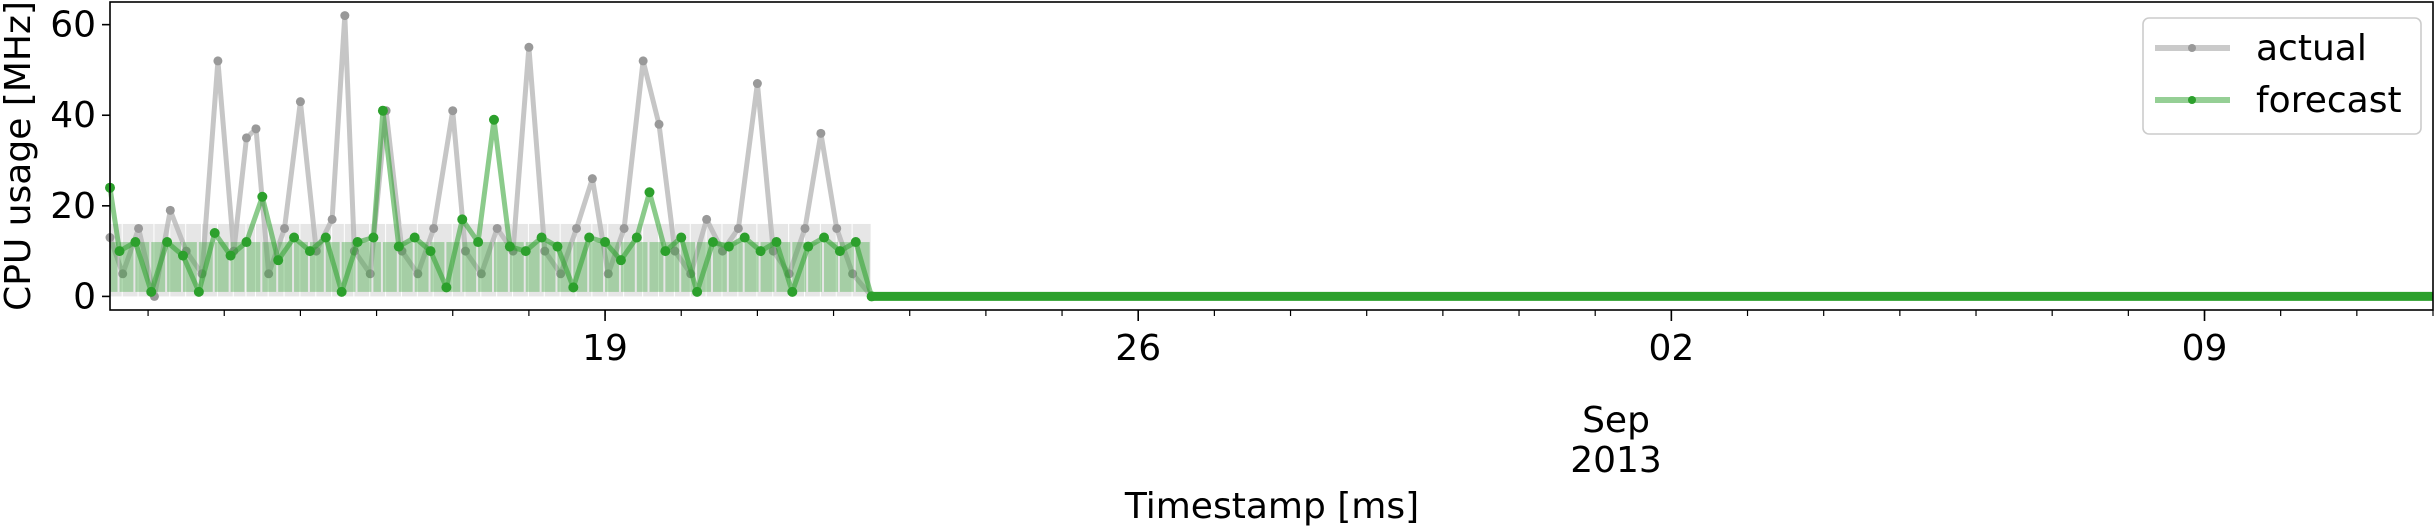  I want to click on y-axis-title: CPU usage [MHz], so click(19, 156).